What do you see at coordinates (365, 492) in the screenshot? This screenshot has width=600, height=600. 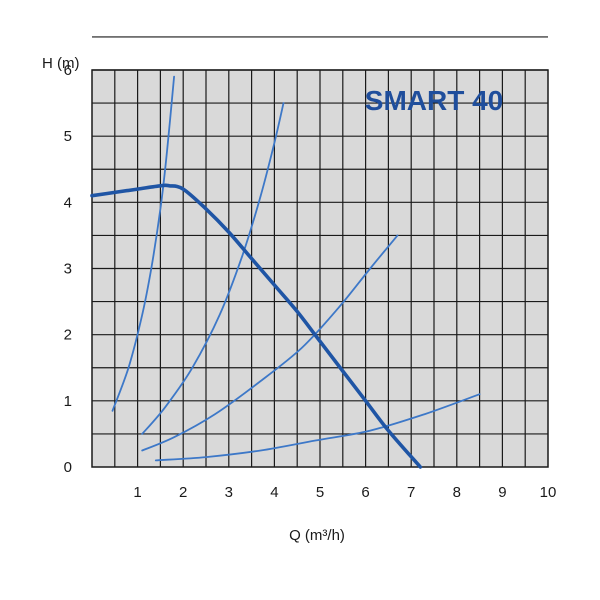 I see `x-tick-label: 6` at bounding box center [365, 492].